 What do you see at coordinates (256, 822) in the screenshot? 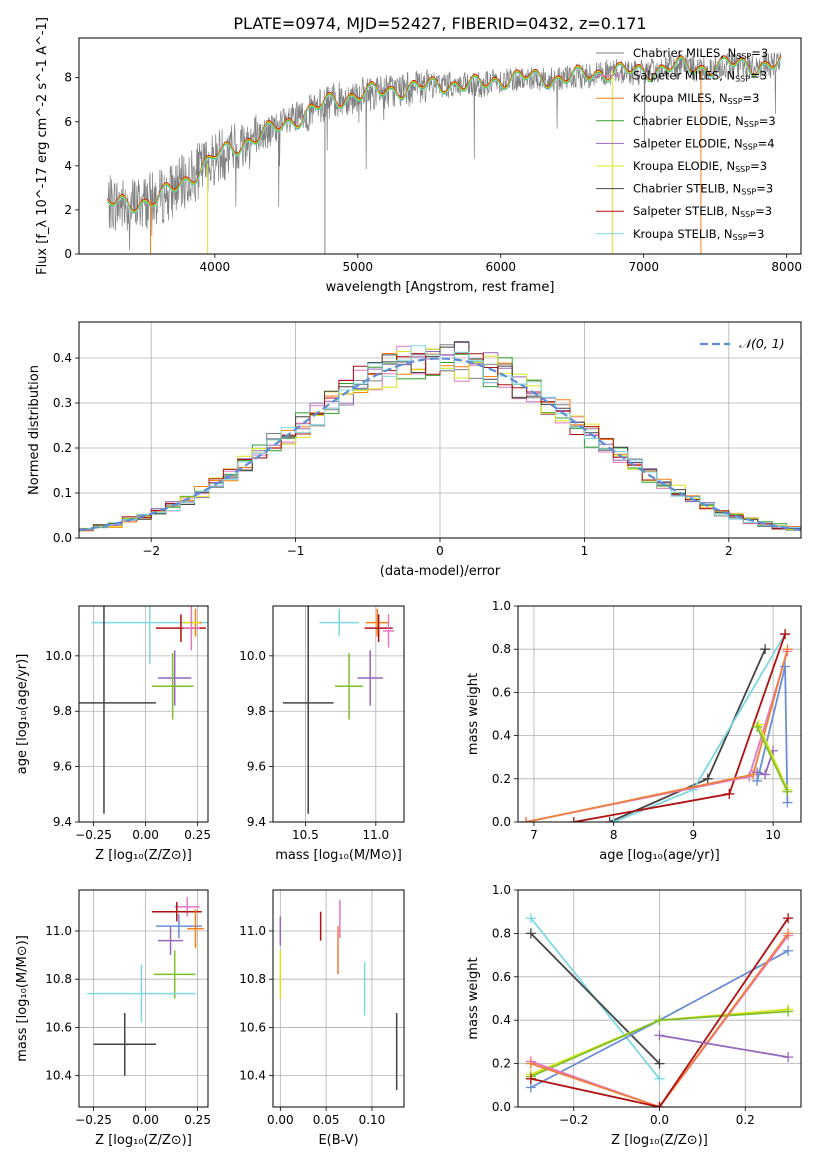
I see `y-tick-label: 9.4` at bounding box center [256, 822].